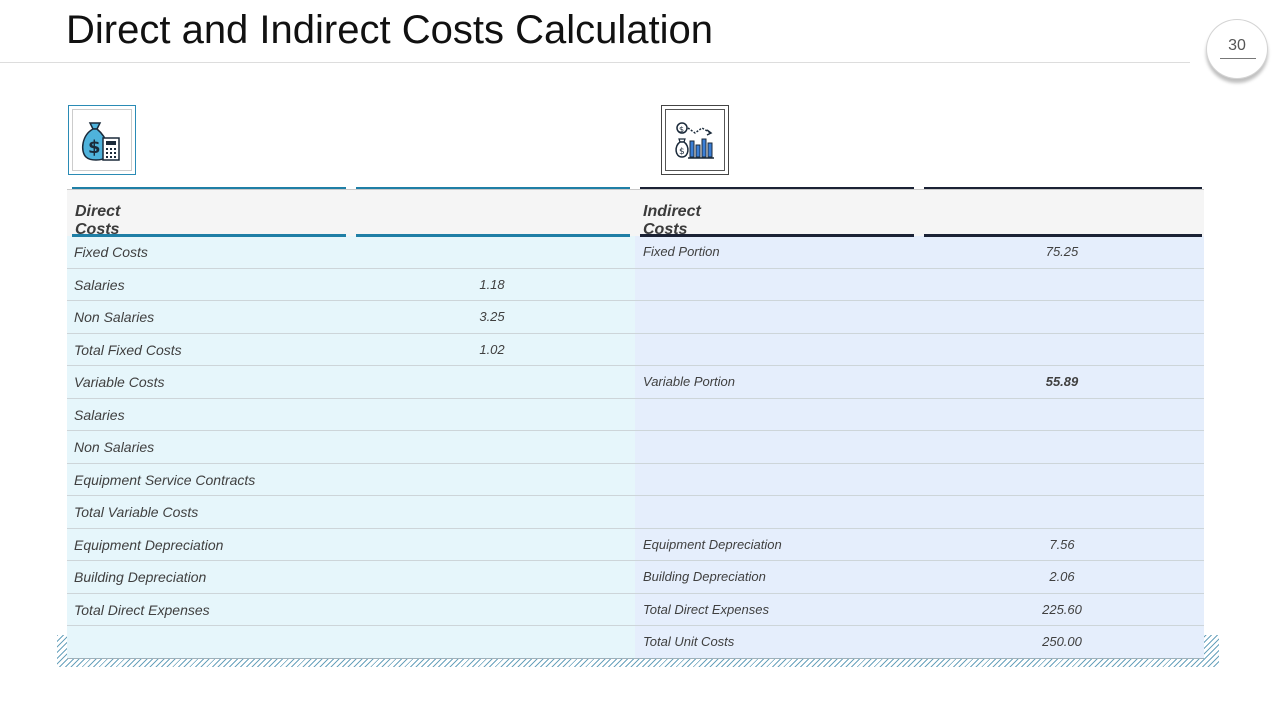 This screenshot has height=720, width=1280. I want to click on direct-row-value: 1.18, so click(492, 284).